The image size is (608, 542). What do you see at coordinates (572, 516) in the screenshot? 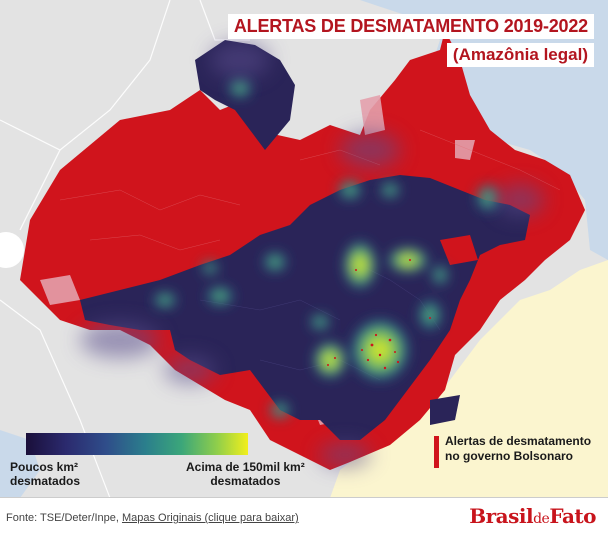
I see `logo-part3: Fato` at bounding box center [572, 516].